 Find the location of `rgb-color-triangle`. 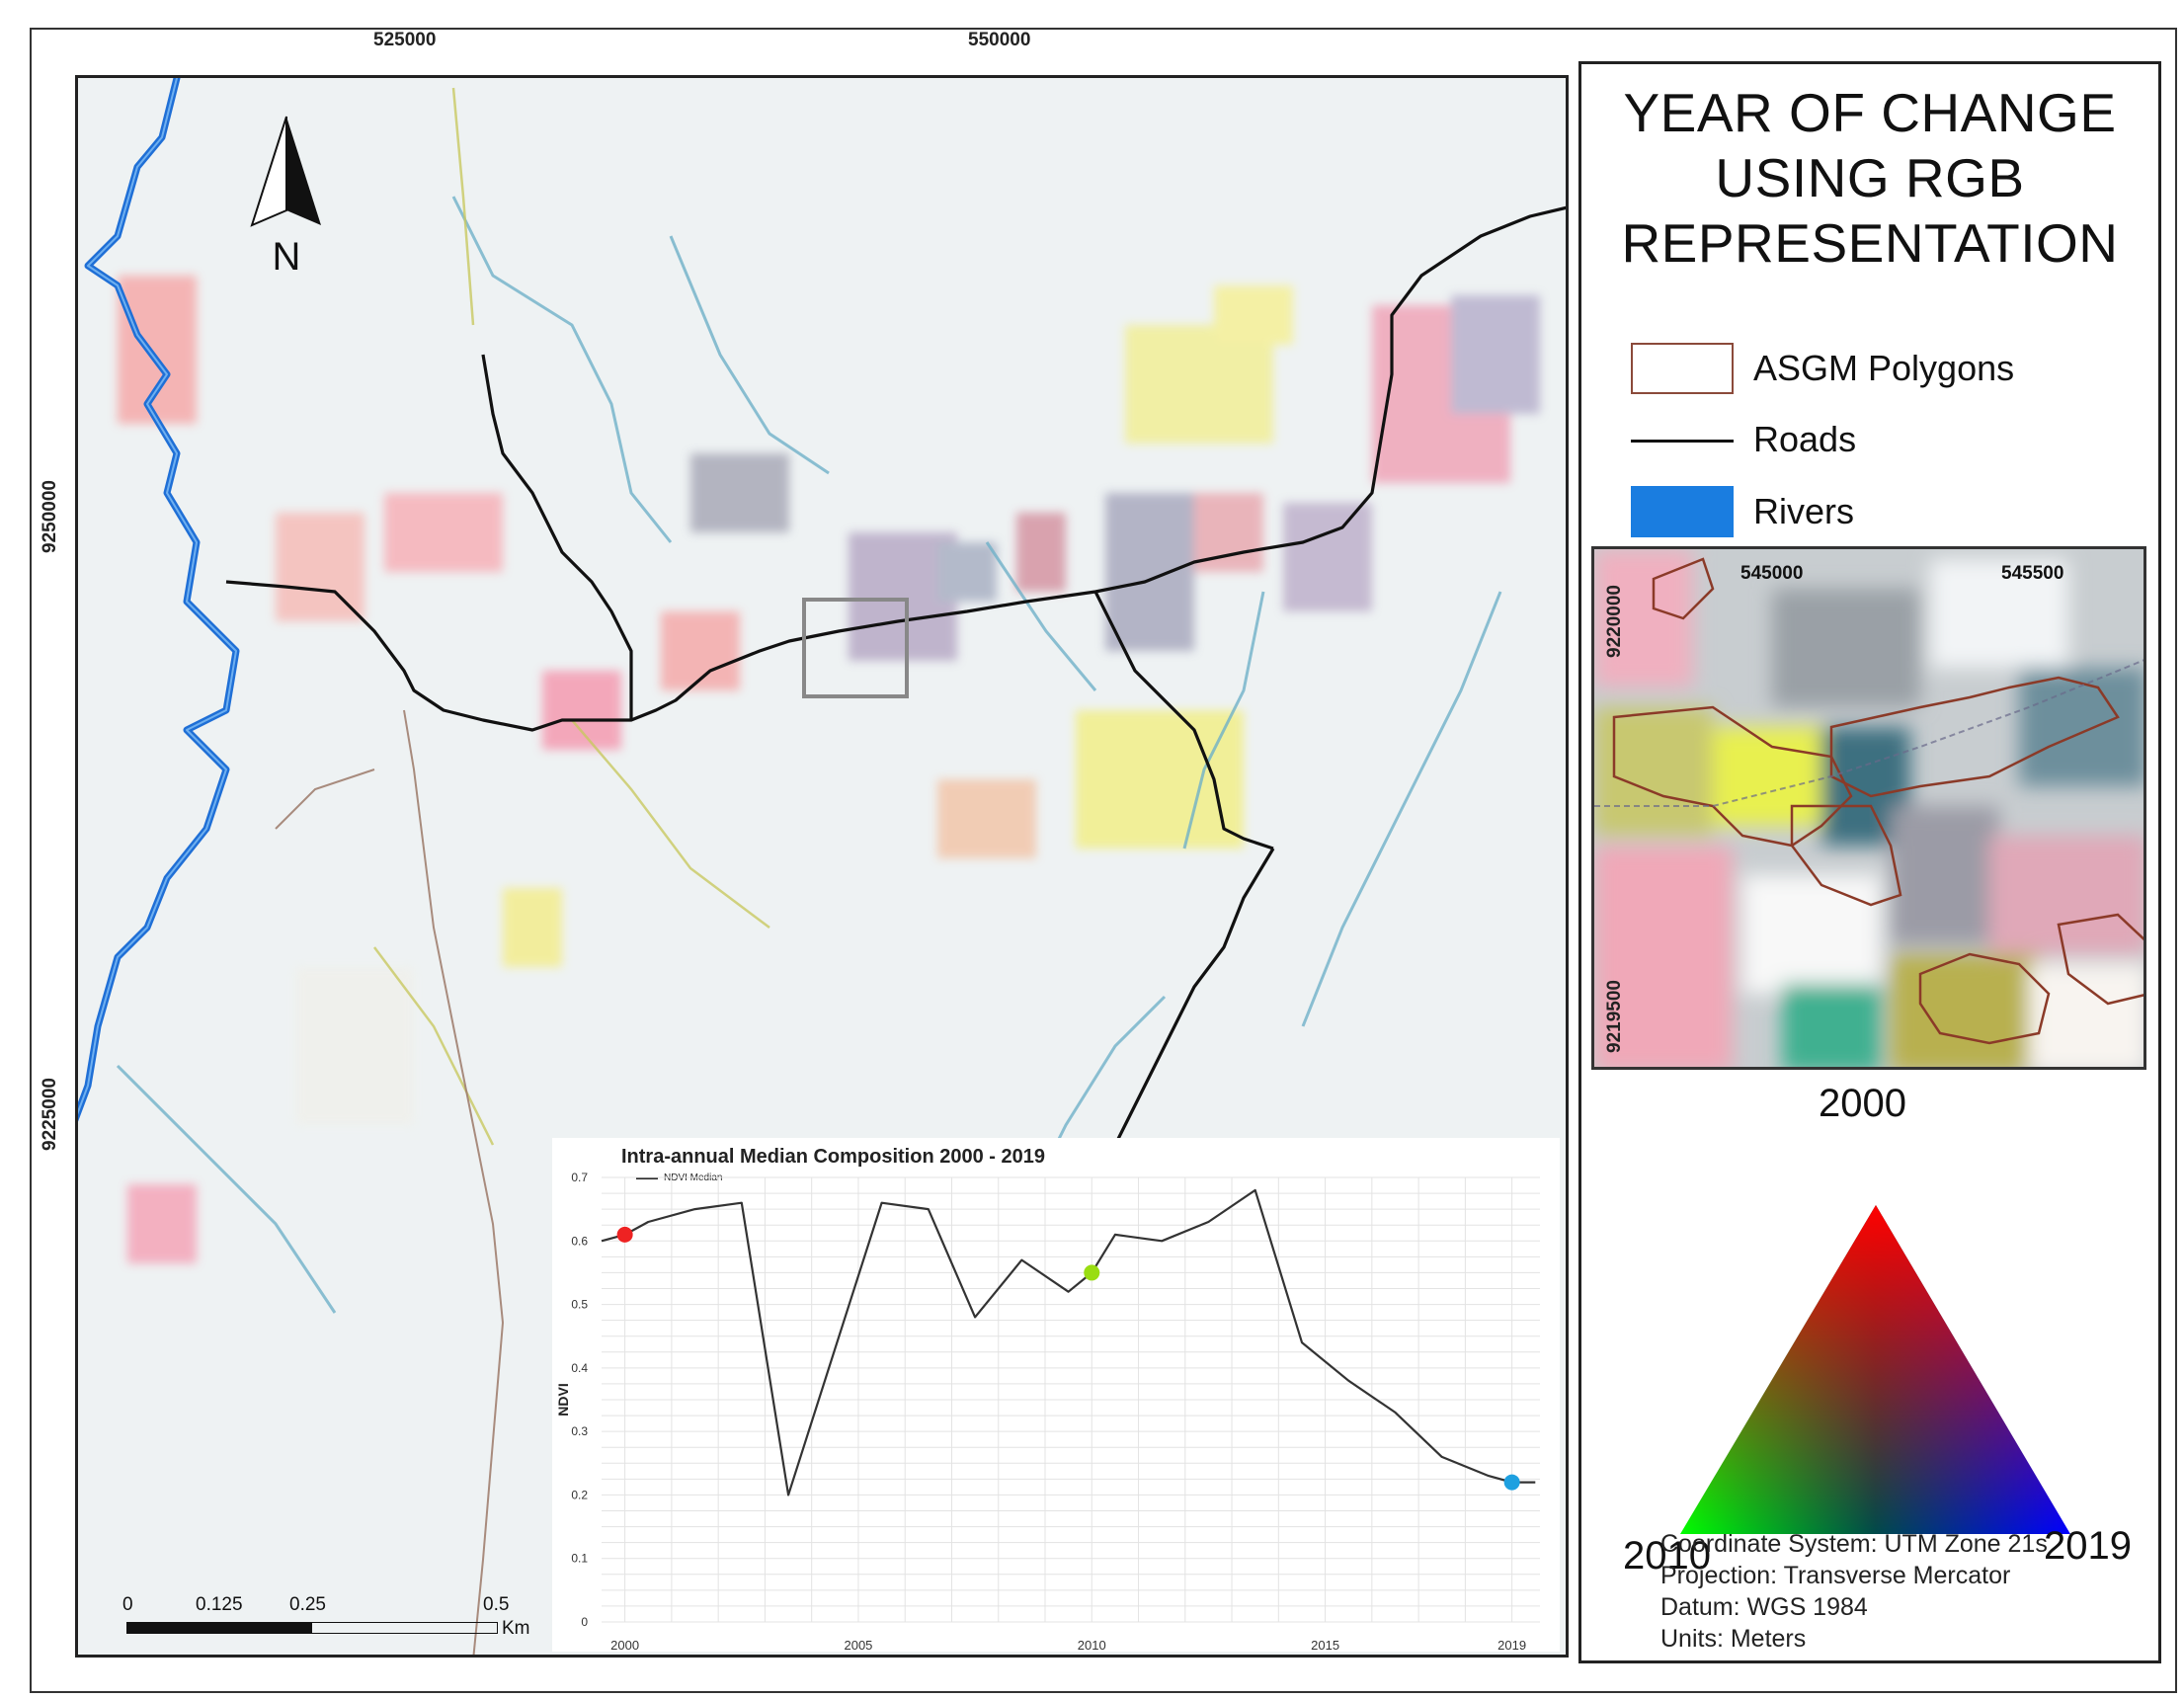

rgb-color-triangle is located at coordinates (1875, 1370).